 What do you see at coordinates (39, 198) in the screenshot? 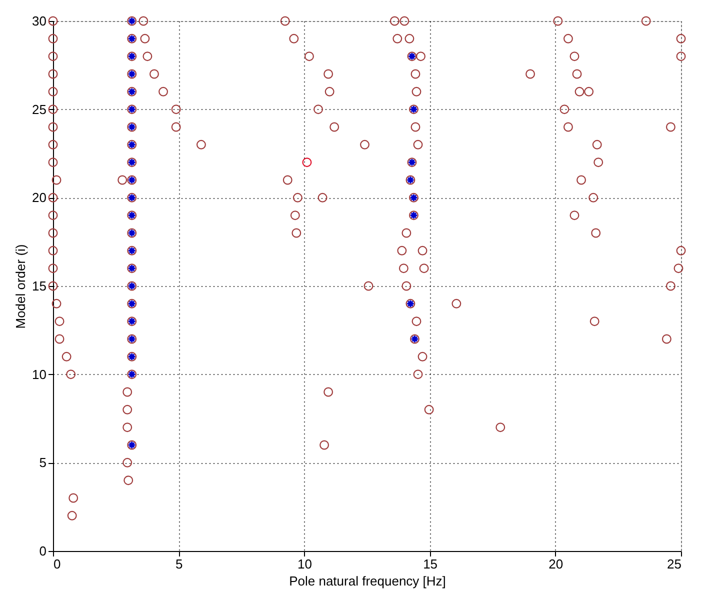
I see `y-tick-label: 20` at bounding box center [39, 198].